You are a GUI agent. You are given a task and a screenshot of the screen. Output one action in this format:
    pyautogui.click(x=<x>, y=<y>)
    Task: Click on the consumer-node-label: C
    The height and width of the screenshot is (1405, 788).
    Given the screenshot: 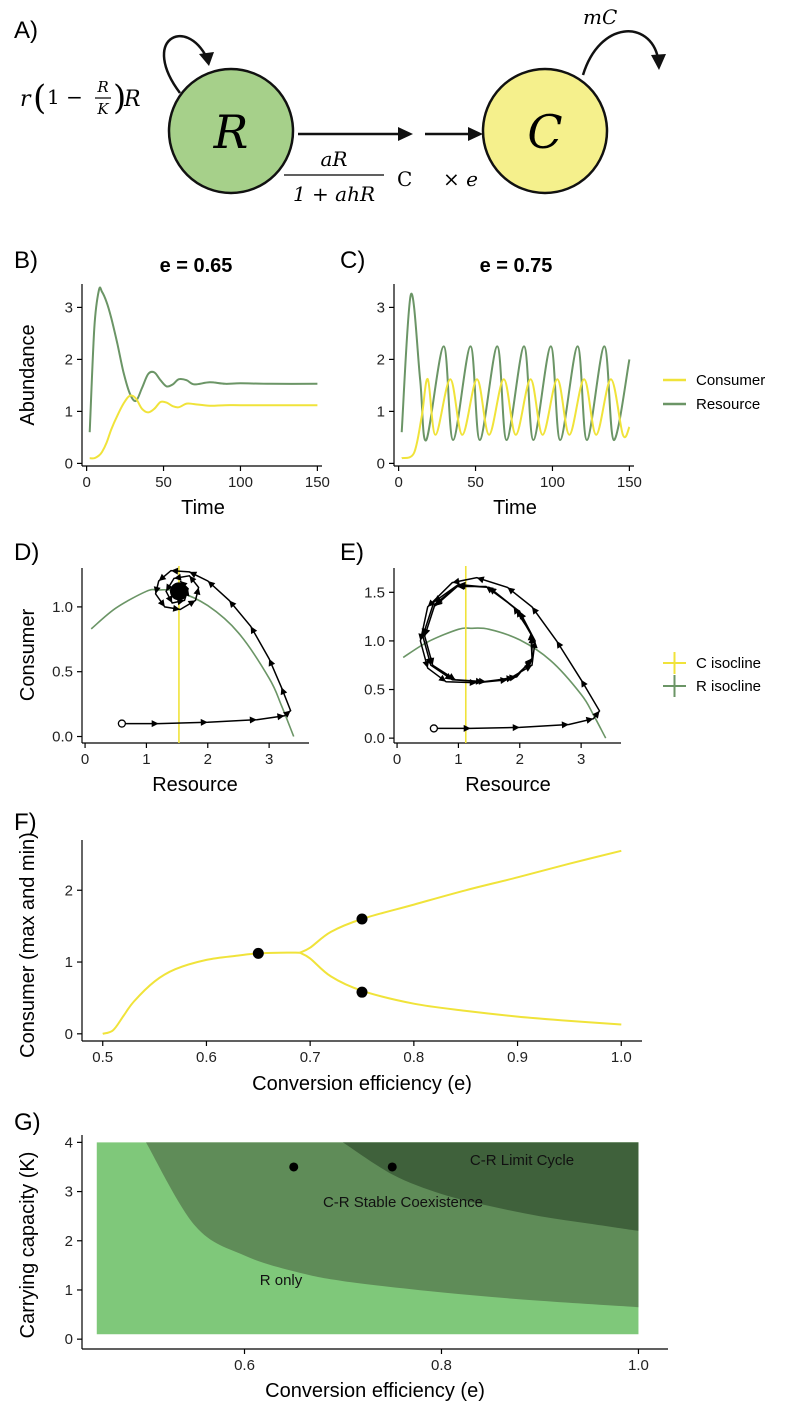 What is the action you would take?
    pyautogui.click(x=544, y=132)
    